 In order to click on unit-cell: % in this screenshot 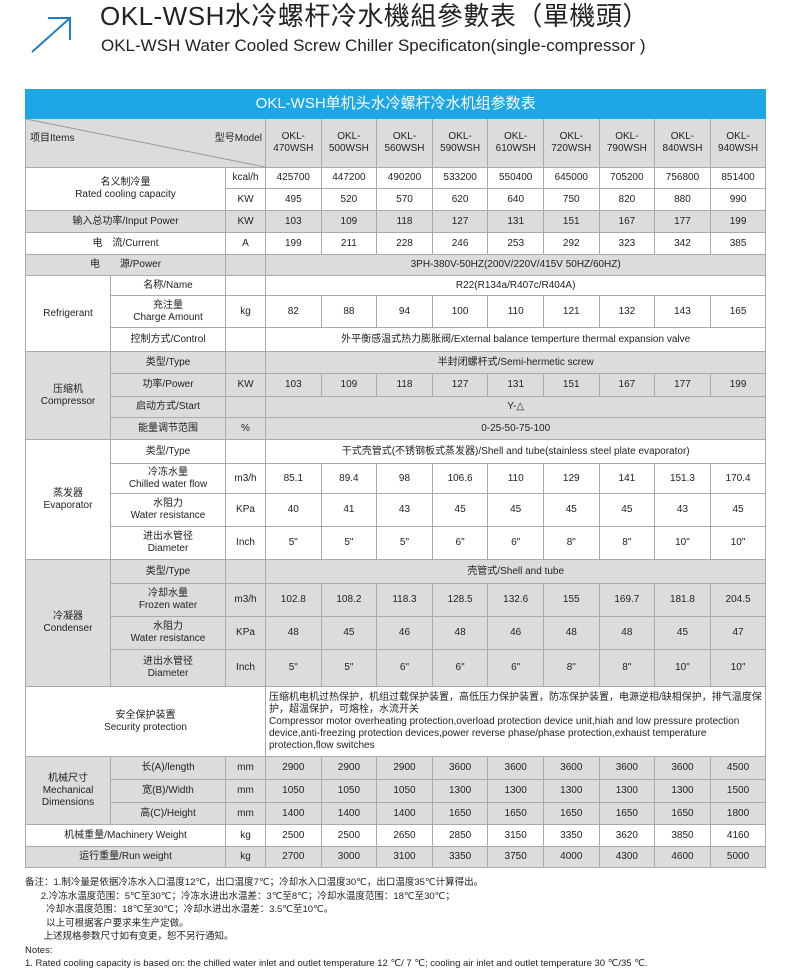, I will do `click(245, 428)`.